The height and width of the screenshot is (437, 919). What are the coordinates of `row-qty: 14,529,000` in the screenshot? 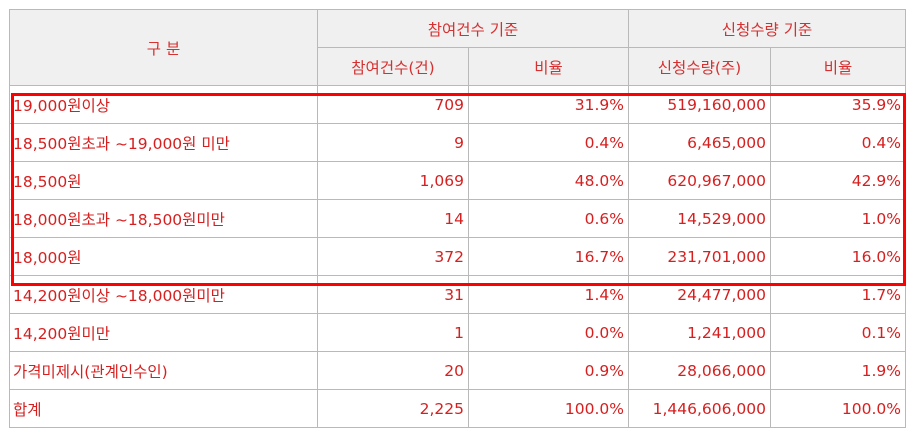 It's located at (699, 218).